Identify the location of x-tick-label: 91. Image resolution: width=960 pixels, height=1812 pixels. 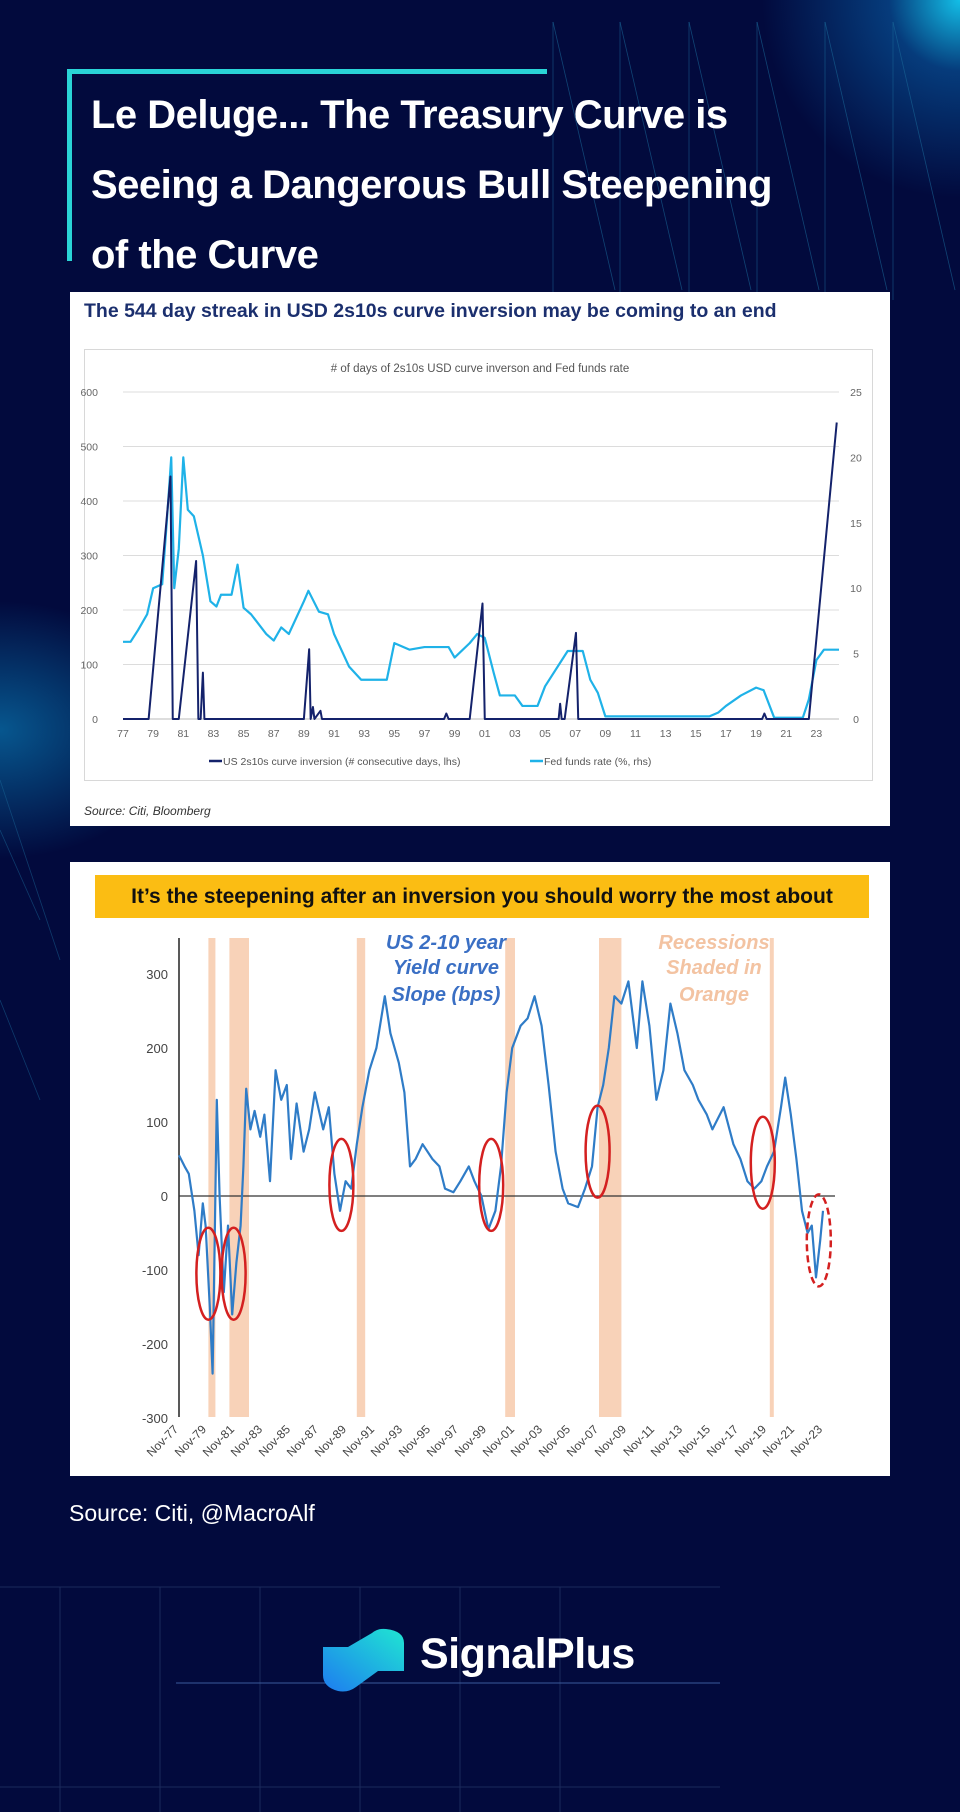
(334, 734).